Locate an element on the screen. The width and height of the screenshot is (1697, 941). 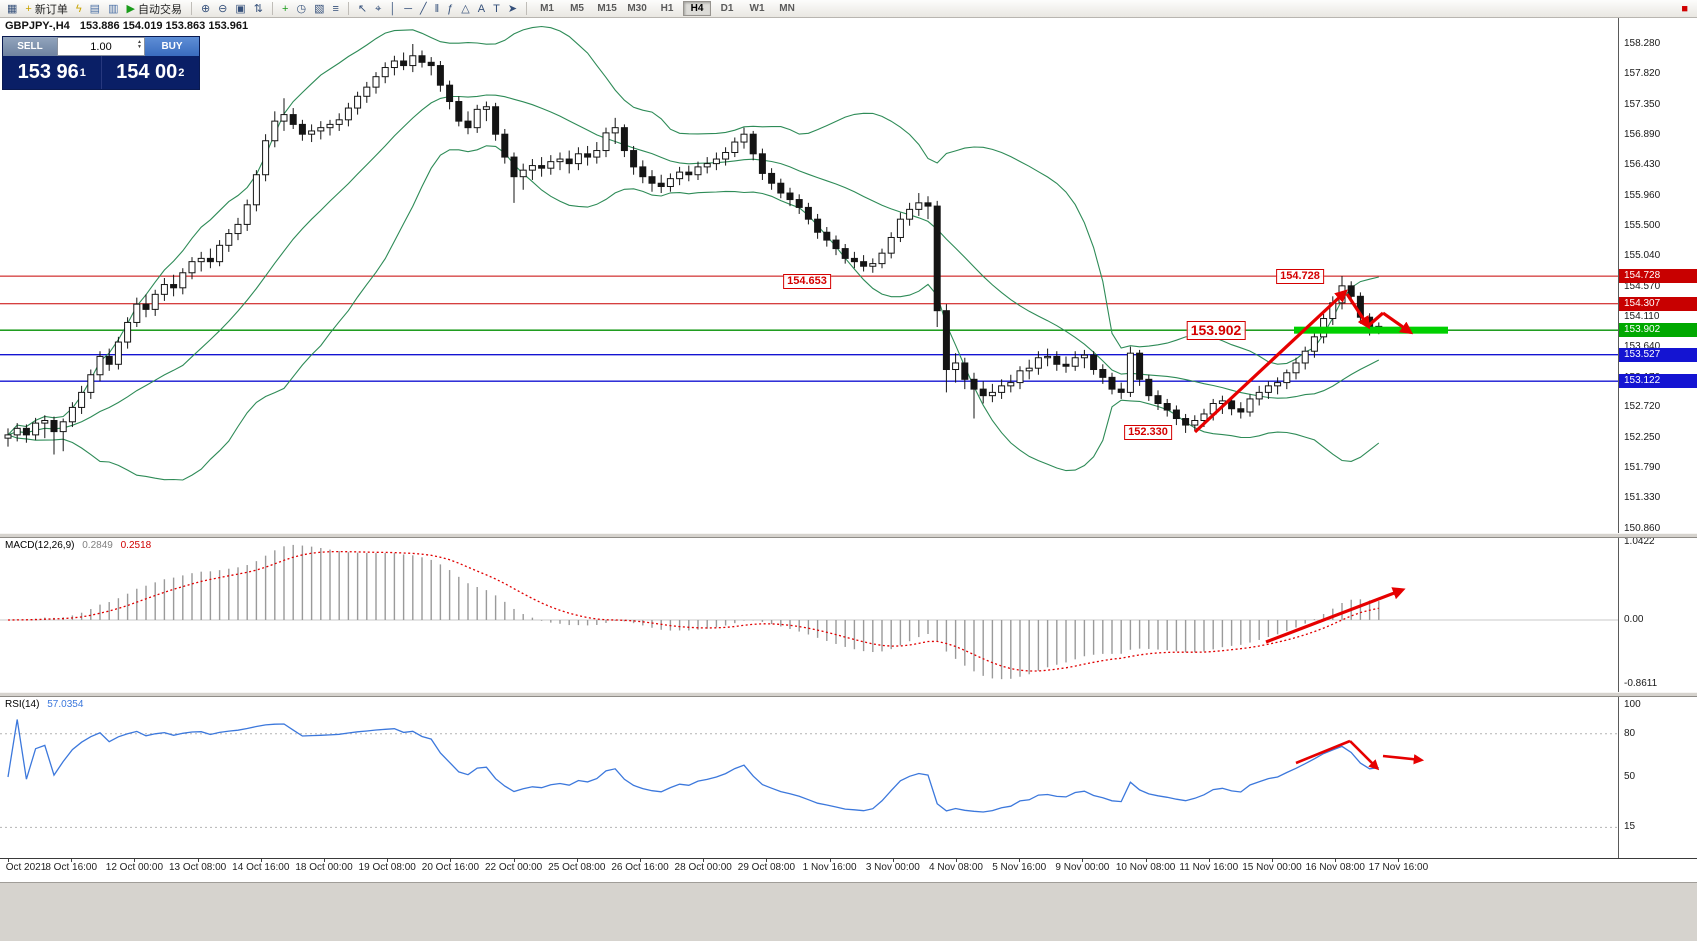
navigator-icon-glyph: ▥ is located at coordinates (113, 8).